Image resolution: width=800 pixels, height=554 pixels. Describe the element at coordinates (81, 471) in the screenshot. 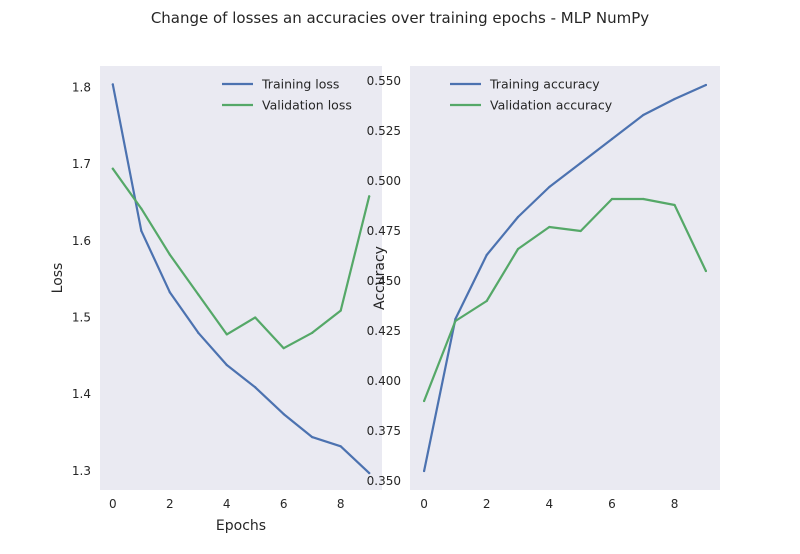

I see `y-tick-label: 1.3` at that location.